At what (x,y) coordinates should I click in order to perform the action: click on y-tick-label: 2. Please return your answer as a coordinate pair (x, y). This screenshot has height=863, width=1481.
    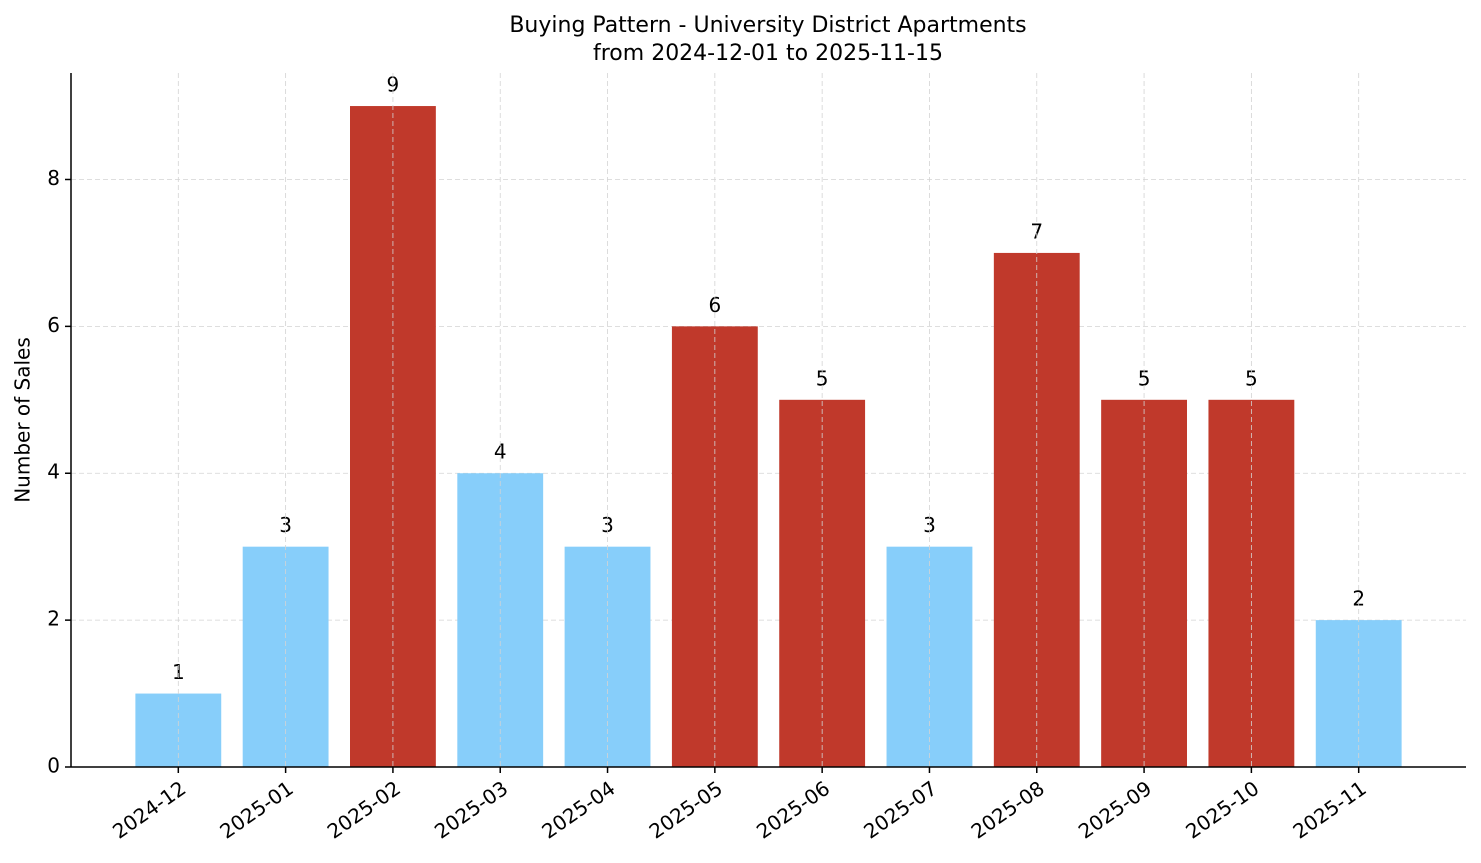
    Looking at the image, I should click on (53, 619).